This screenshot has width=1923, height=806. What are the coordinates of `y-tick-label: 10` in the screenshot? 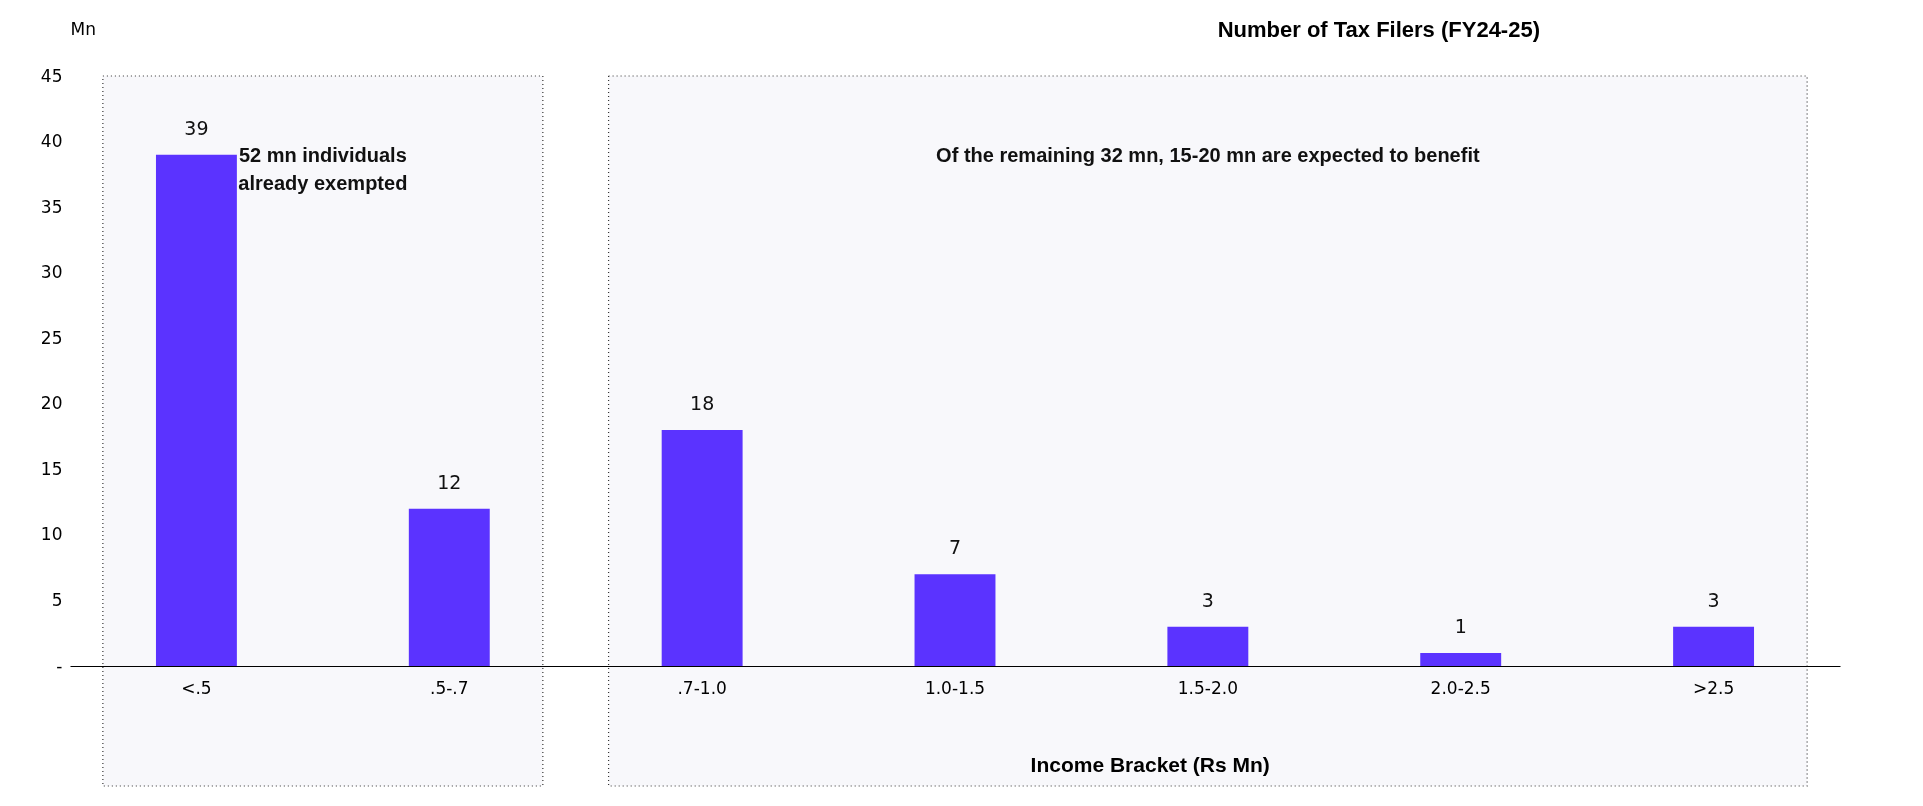 It's located at (51, 534).